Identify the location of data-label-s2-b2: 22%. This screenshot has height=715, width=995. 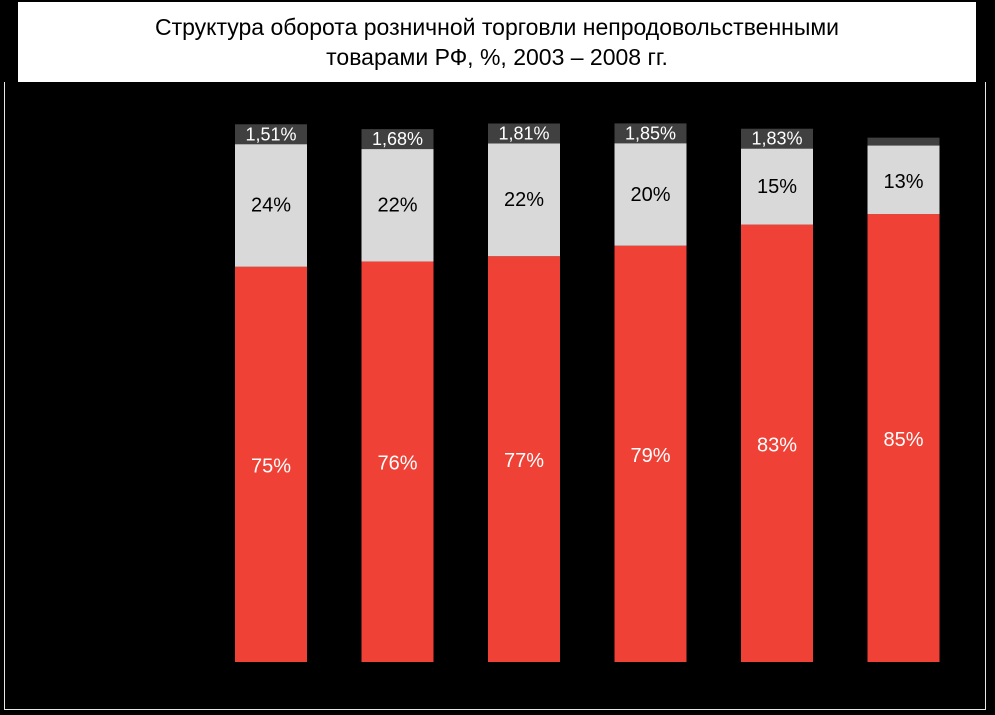
(397, 206).